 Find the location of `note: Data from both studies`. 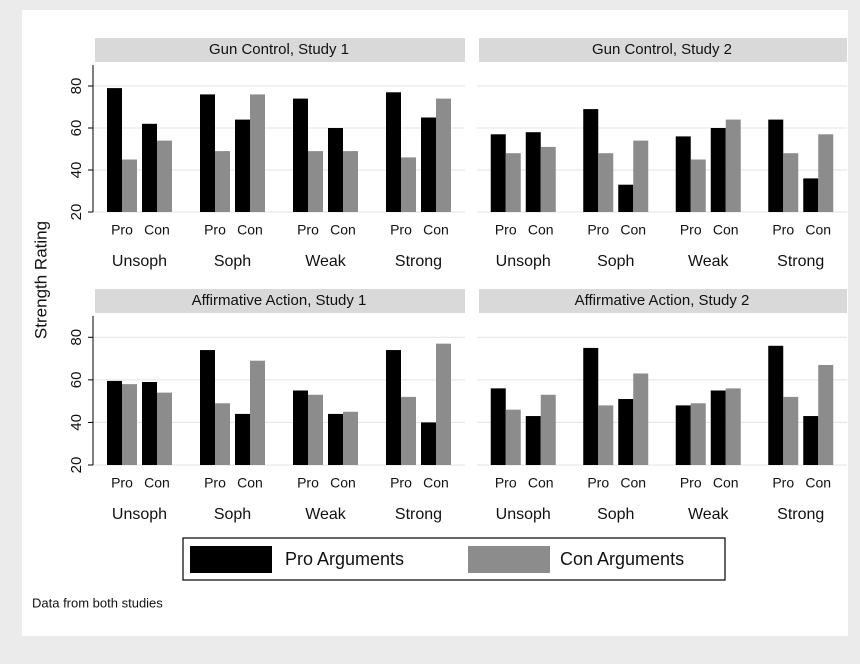

note: Data from both studies is located at coordinates (97, 602).